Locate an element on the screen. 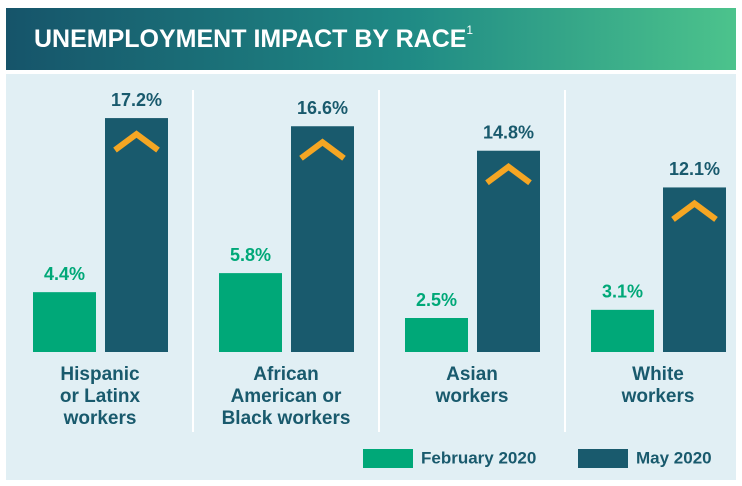  legend-label: May 2020 is located at coordinates (674, 457).